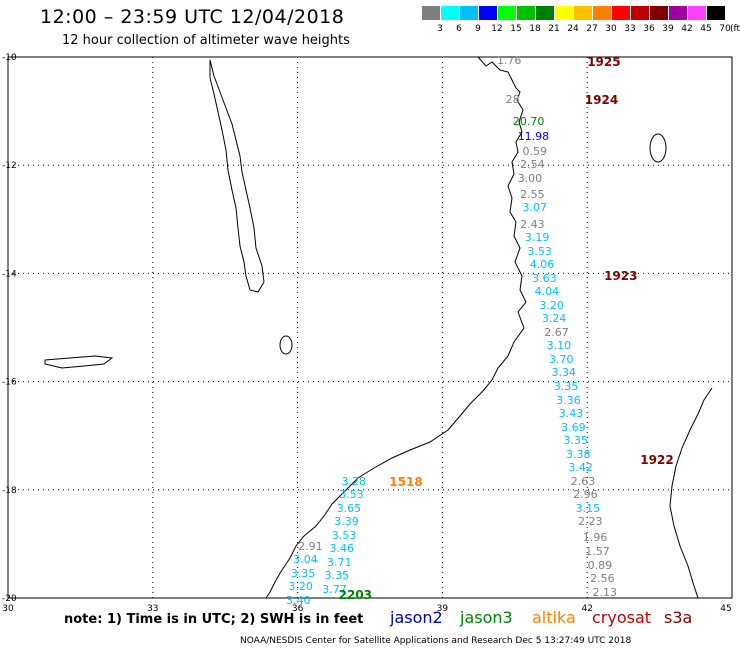 The width and height of the screenshot is (740, 650). I want to click on lat-tick-label: -12, so click(9, 166).